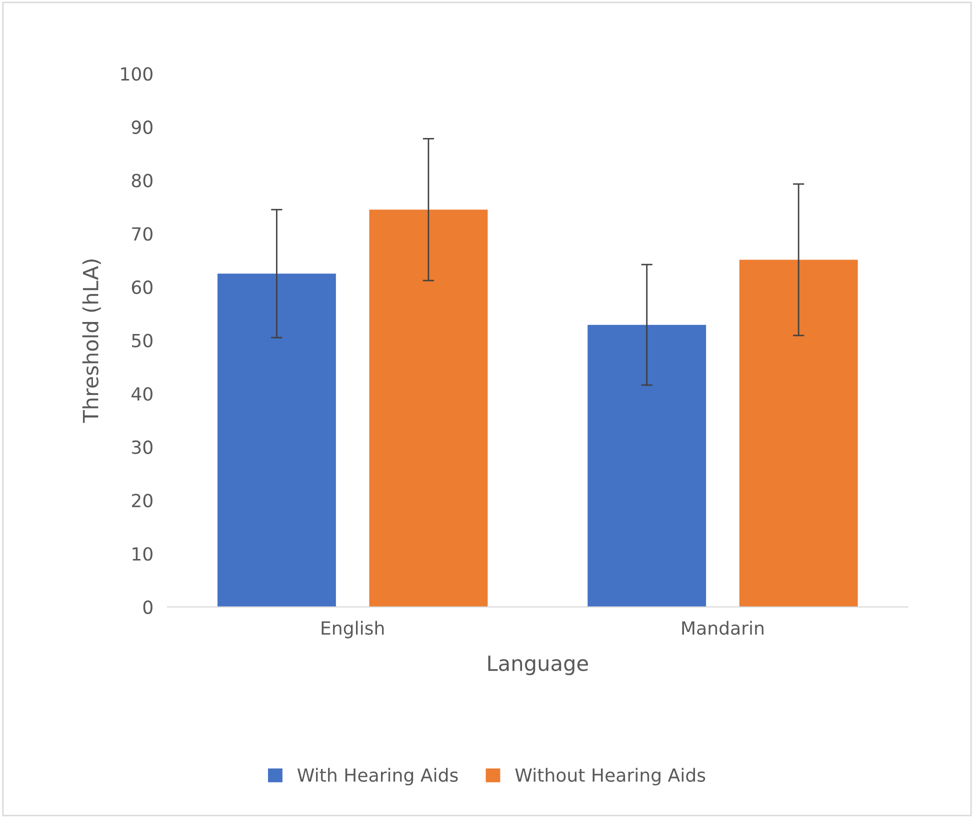 This screenshot has height=818, width=974. I want to click on y-tick-label: 90, so click(142, 127).